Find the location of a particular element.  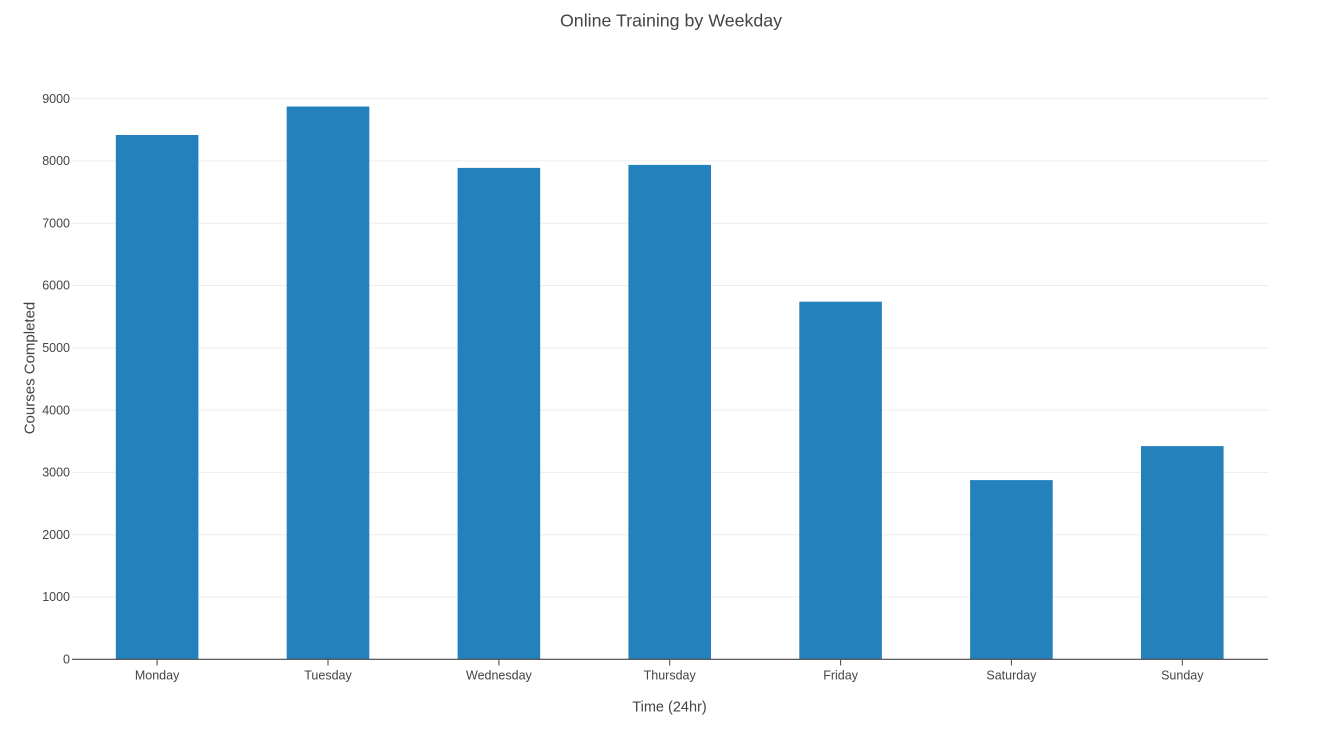

svg-text: Tuesday is located at coordinates (328, 676).